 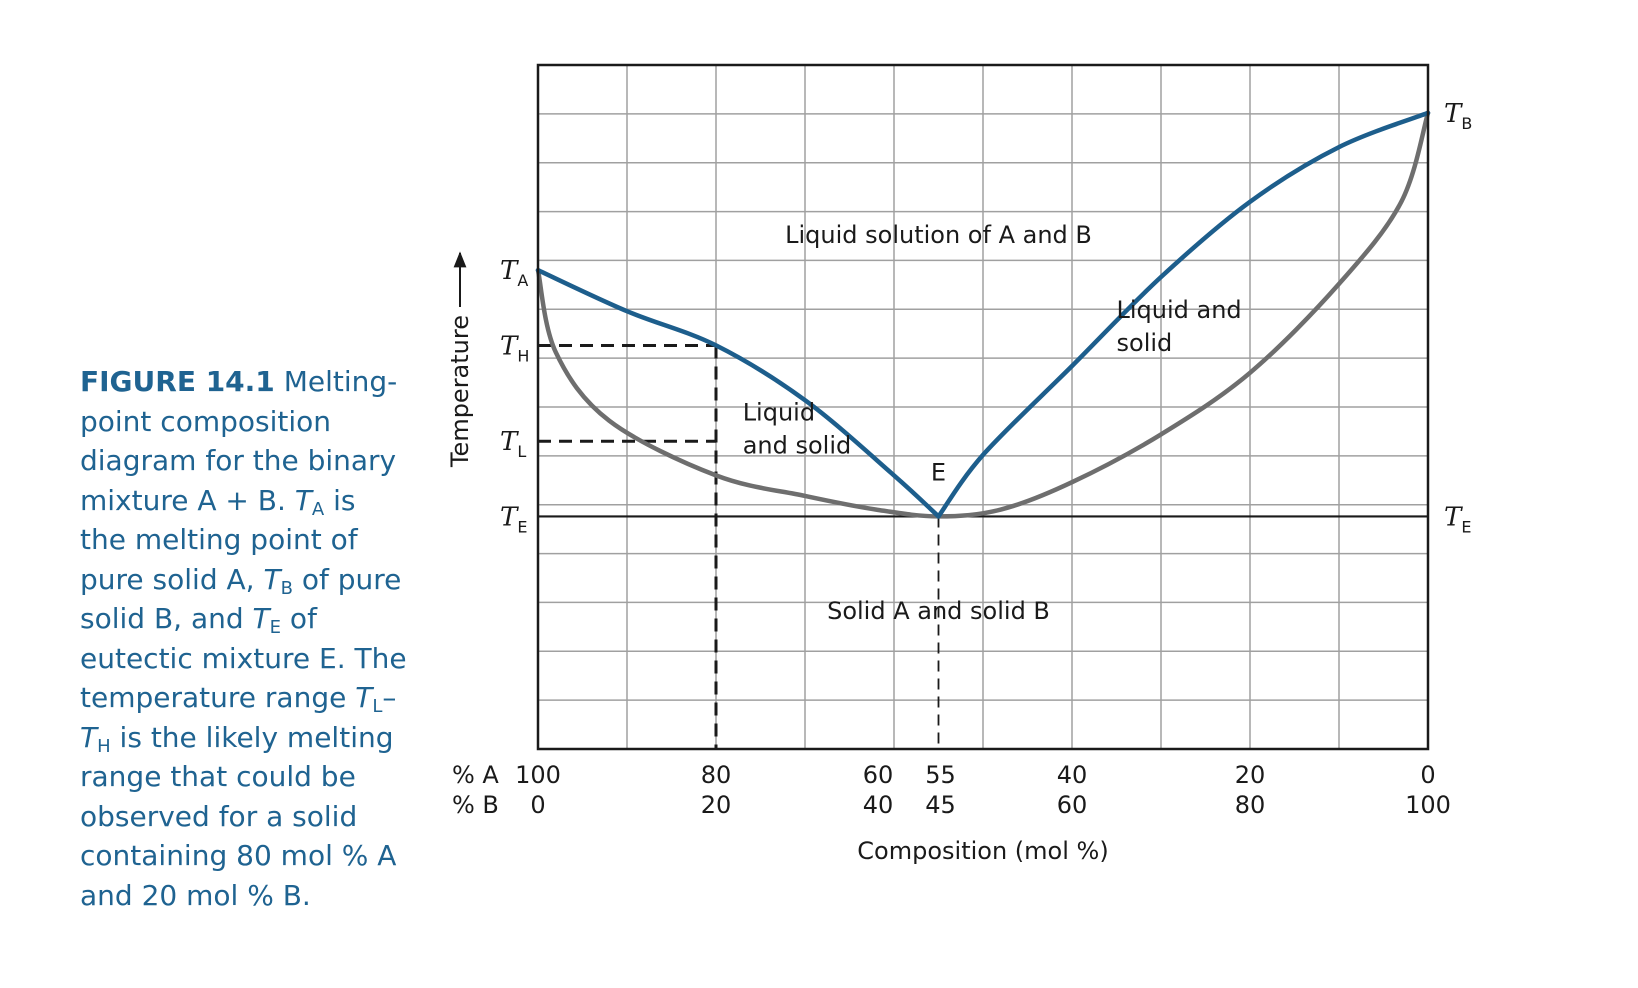 I want to click on temperature-label-te-right: TE, so click(x=1457, y=519).